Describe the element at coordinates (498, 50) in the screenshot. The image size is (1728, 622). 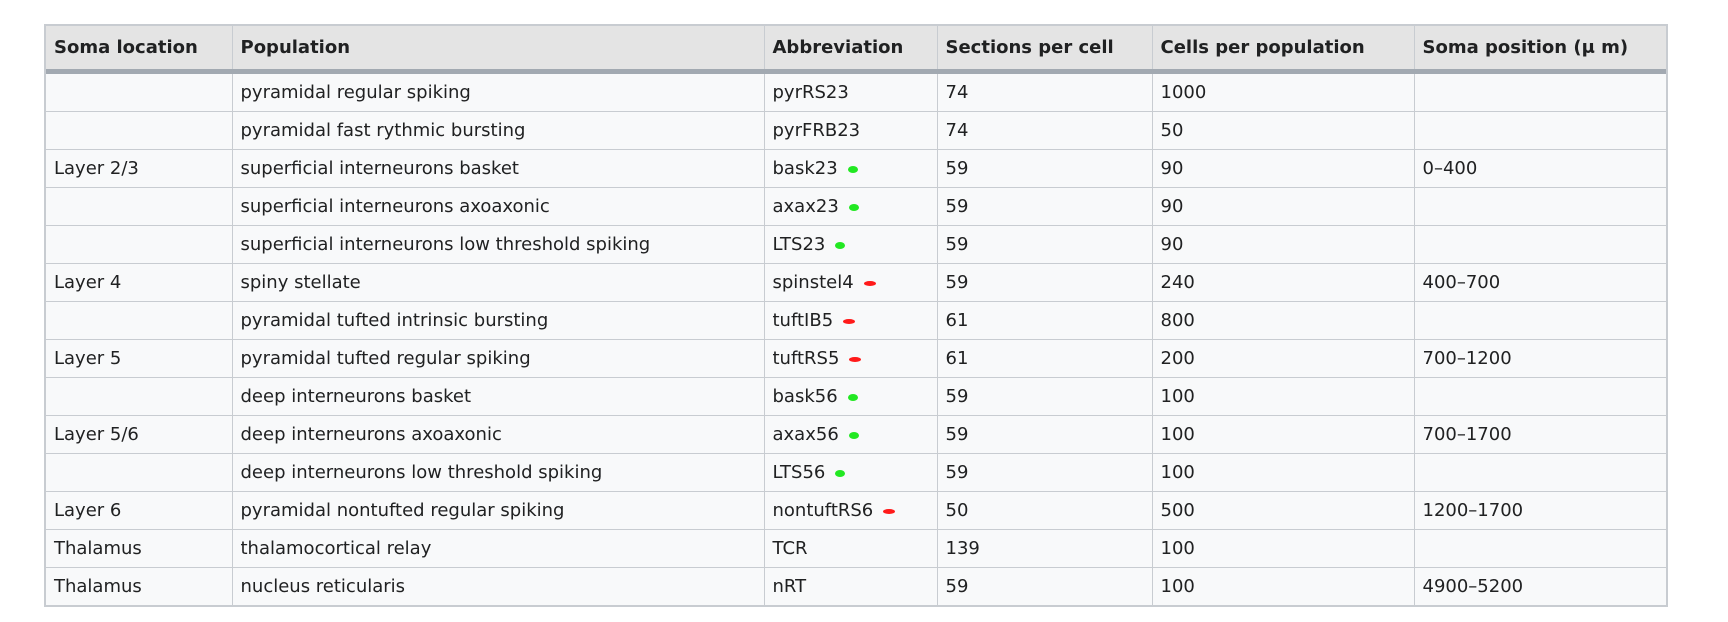
I see `header-population: Population` at that location.